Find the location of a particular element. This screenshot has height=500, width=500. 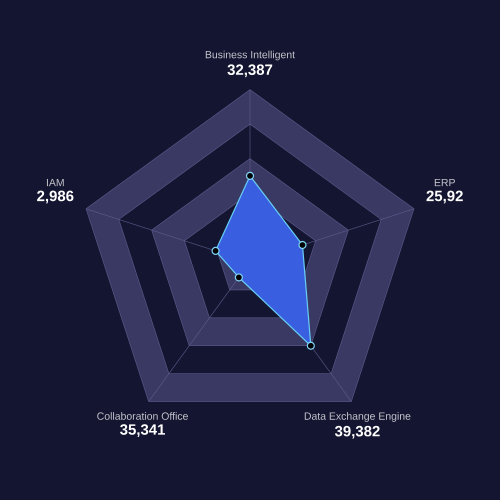

spoke-label: IAM is located at coordinates (55, 182).